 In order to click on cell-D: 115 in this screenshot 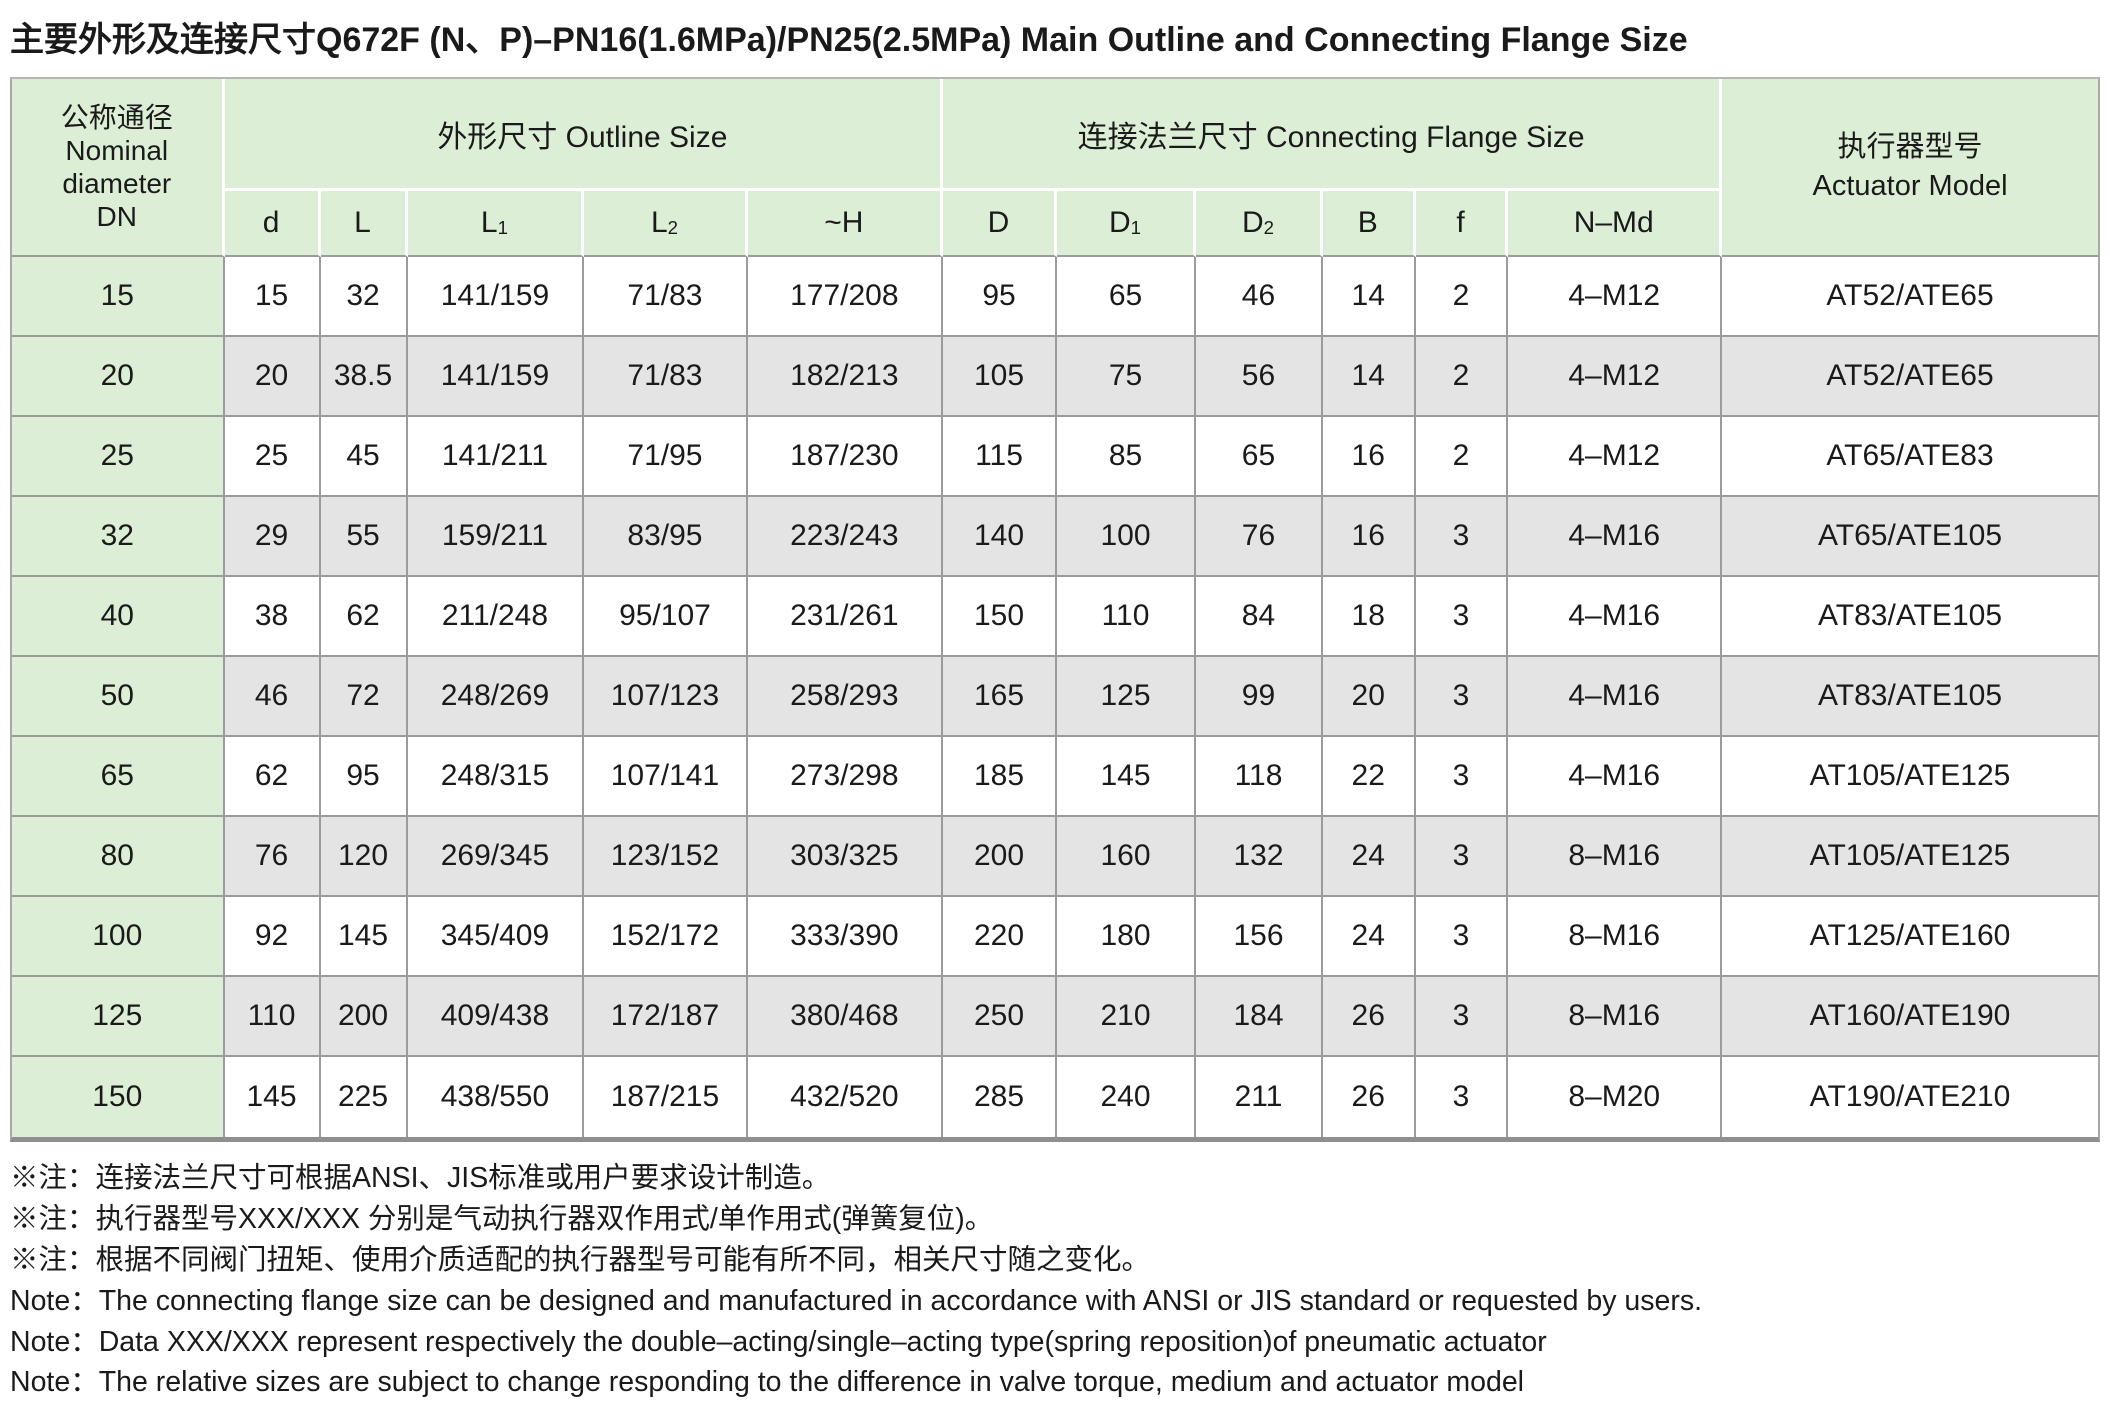, I will do `click(1000, 457)`.